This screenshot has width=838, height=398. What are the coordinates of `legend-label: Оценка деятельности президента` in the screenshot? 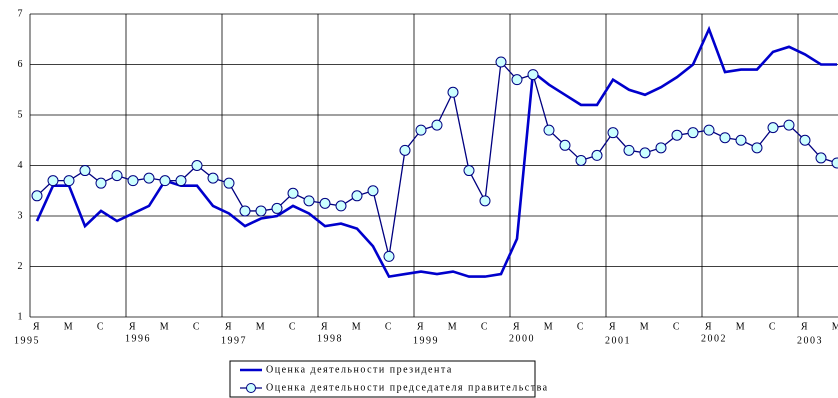 It's located at (359, 369).